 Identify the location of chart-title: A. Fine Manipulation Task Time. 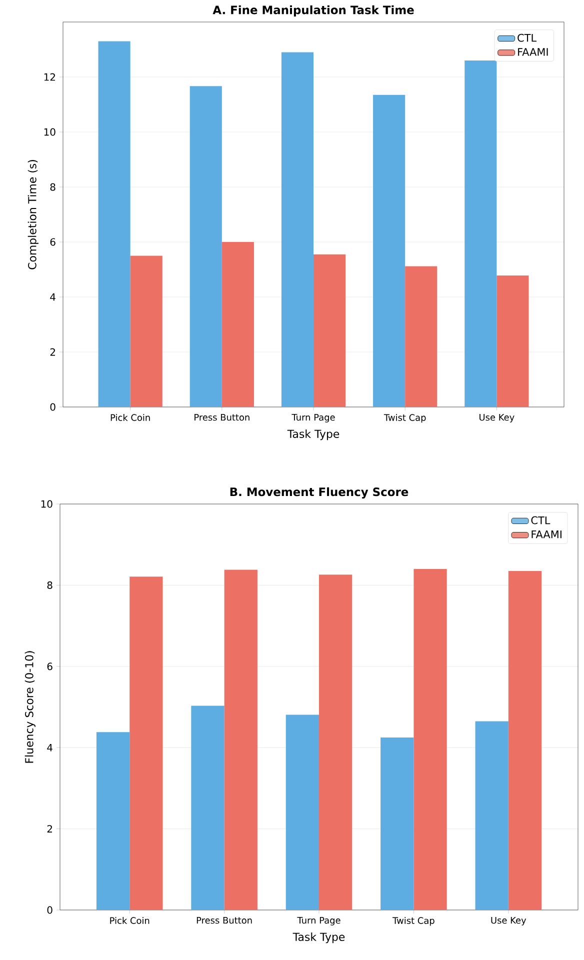
(313, 10).